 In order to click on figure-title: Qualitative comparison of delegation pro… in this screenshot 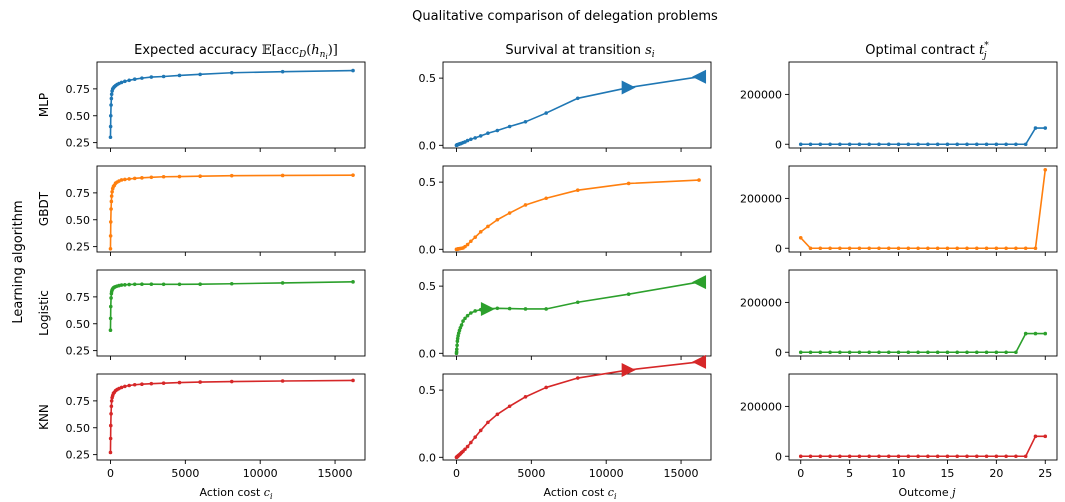, I will do `click(565, 16)`.